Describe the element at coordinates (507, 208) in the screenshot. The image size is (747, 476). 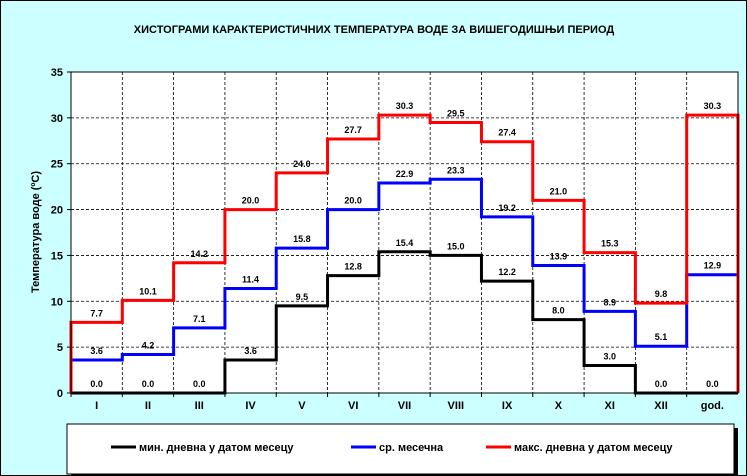
I see `data-label: 19.2` at that location.